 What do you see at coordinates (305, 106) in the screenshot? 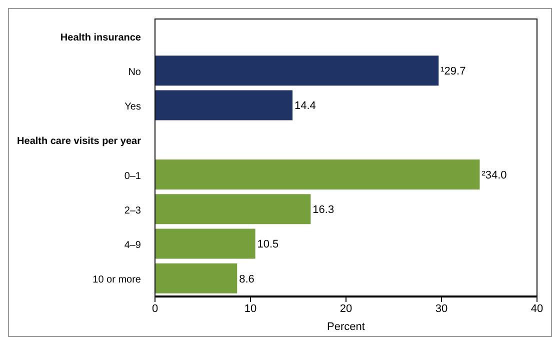
I see `data-label: 14.4` at bounding box center [305, 106].